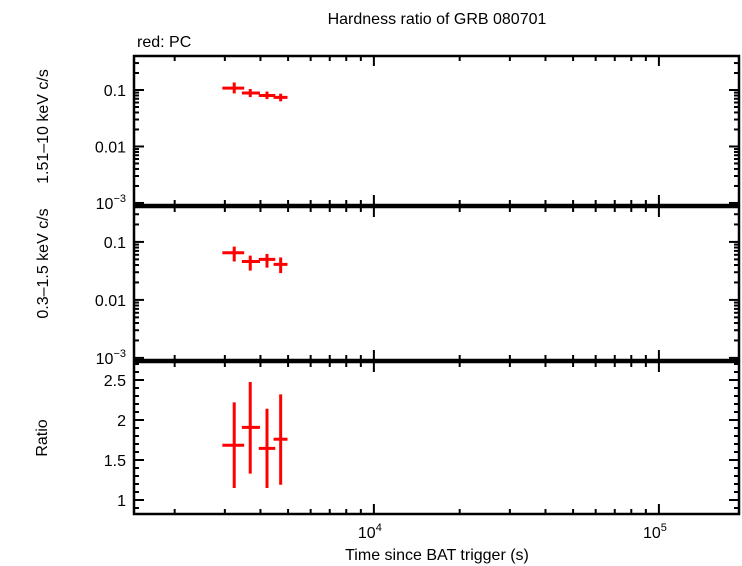 This screenshot has height=566, width=742. Describe the element at coordinates (121, 501) in the screenshot. I see `y-tick-label: 1` at that location.